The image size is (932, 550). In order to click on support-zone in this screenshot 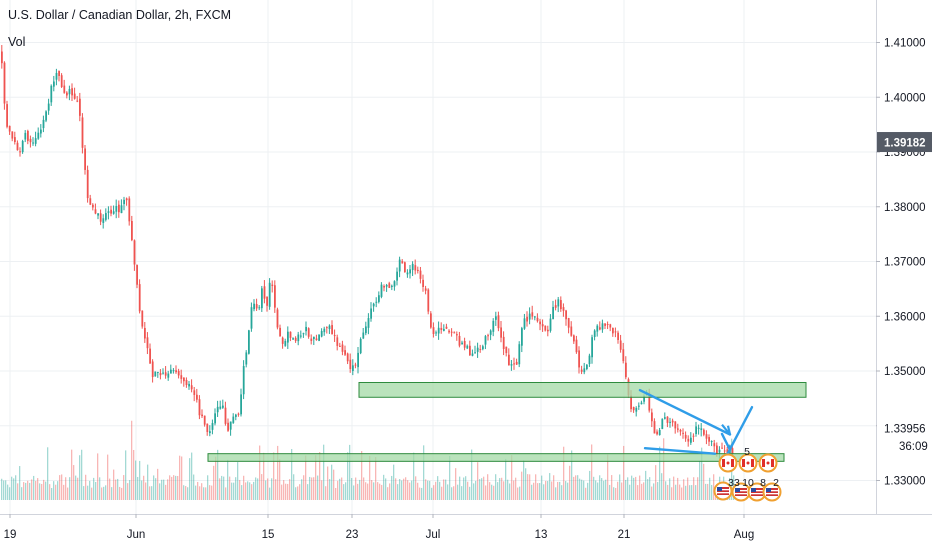, I will do `click(496, 457)`.